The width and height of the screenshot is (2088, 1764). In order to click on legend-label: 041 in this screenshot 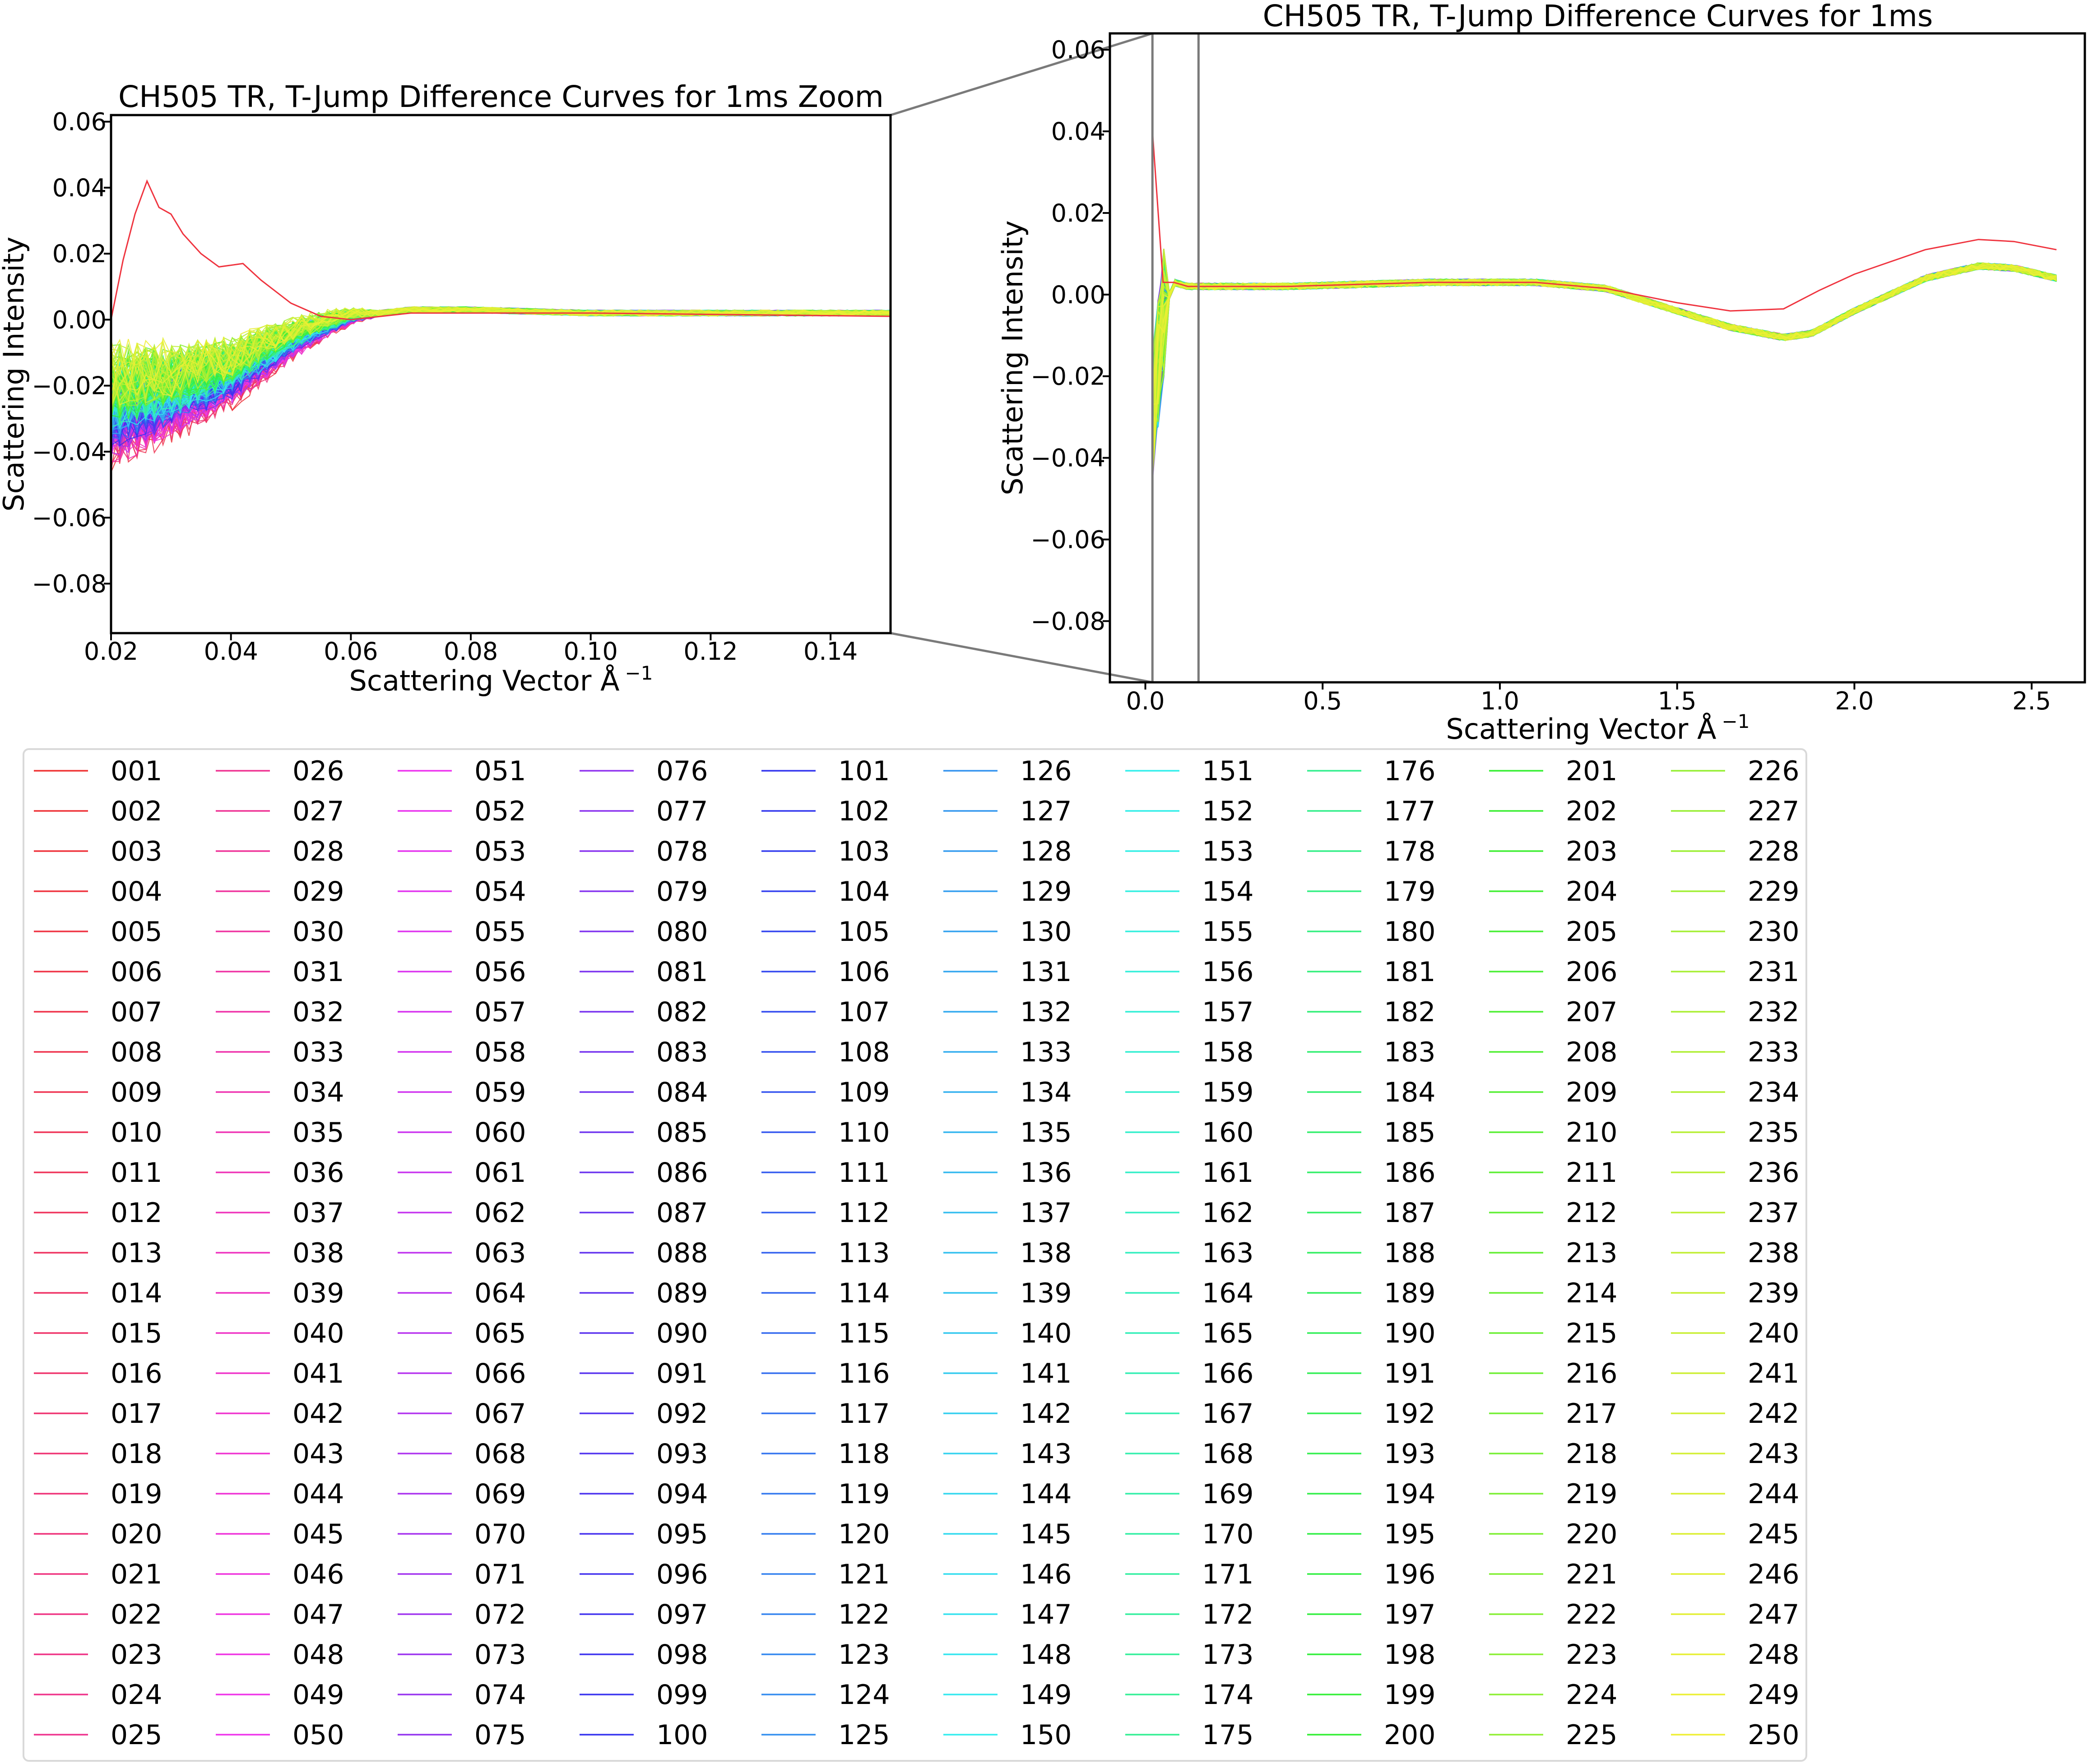, I will do `click(318, 1373)`.